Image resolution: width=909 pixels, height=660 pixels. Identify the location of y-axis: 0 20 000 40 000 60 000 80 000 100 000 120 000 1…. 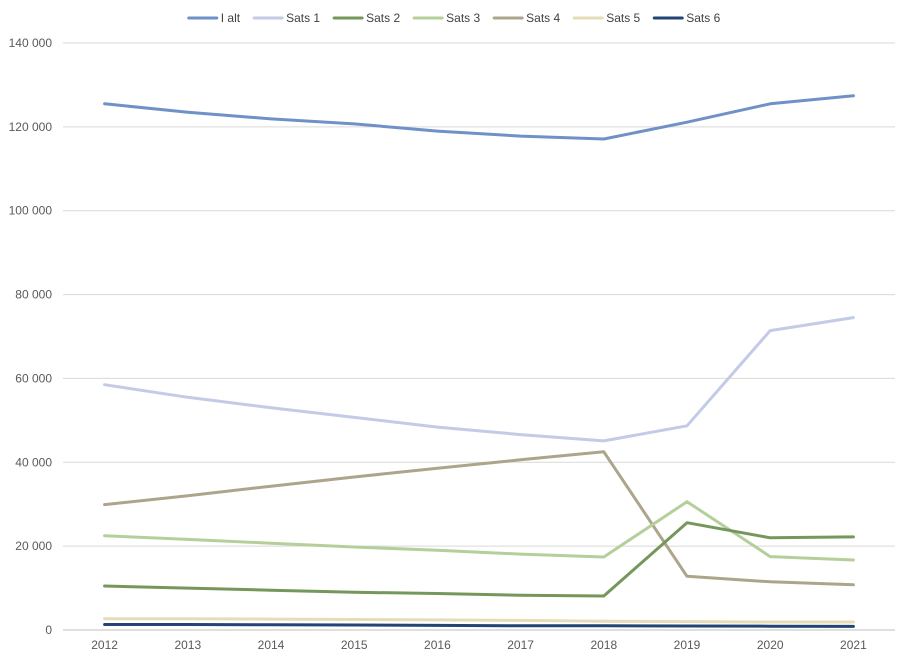
(31, 336).